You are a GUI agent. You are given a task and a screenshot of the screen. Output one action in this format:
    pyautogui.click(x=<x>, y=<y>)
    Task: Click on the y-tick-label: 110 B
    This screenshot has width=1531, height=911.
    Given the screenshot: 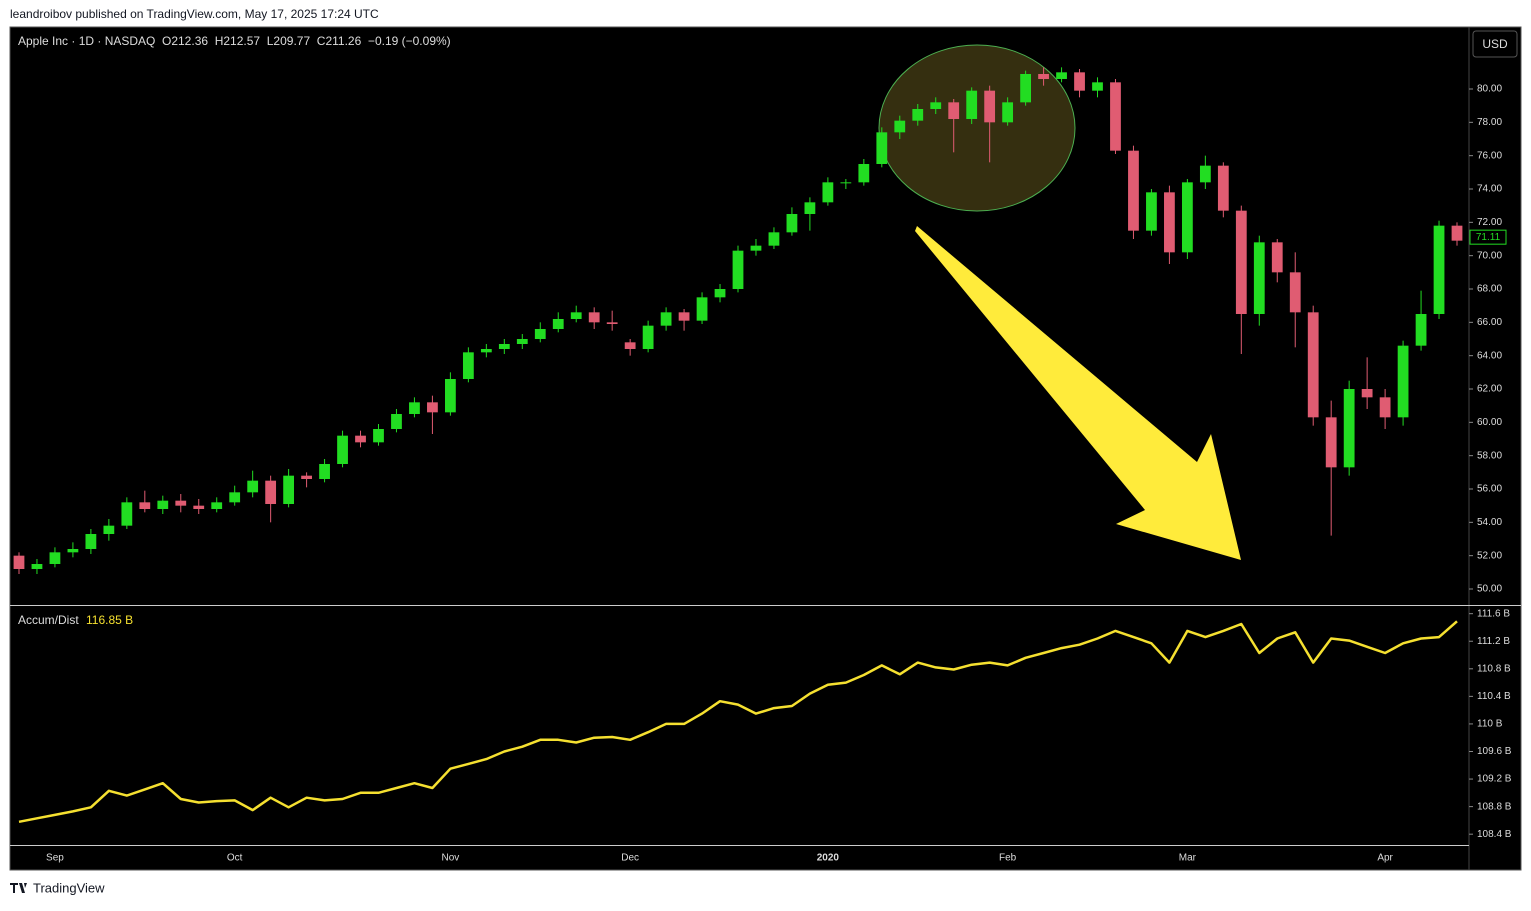 What is the action you would take?
    pyautogui.click(x=1490, y=724)
    